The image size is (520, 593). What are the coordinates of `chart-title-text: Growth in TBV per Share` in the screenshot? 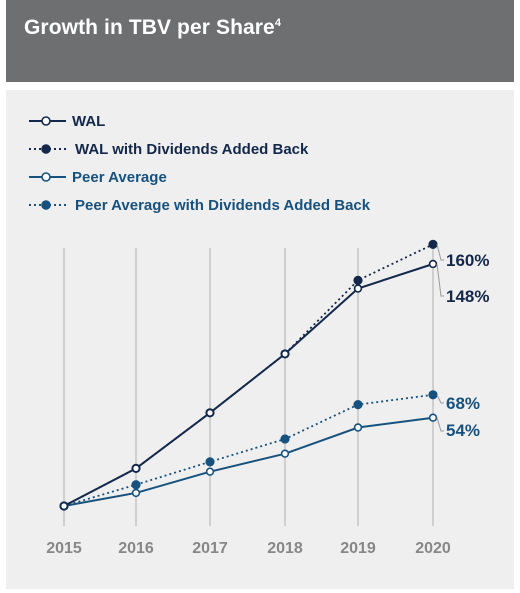 It's located at (149, 27).